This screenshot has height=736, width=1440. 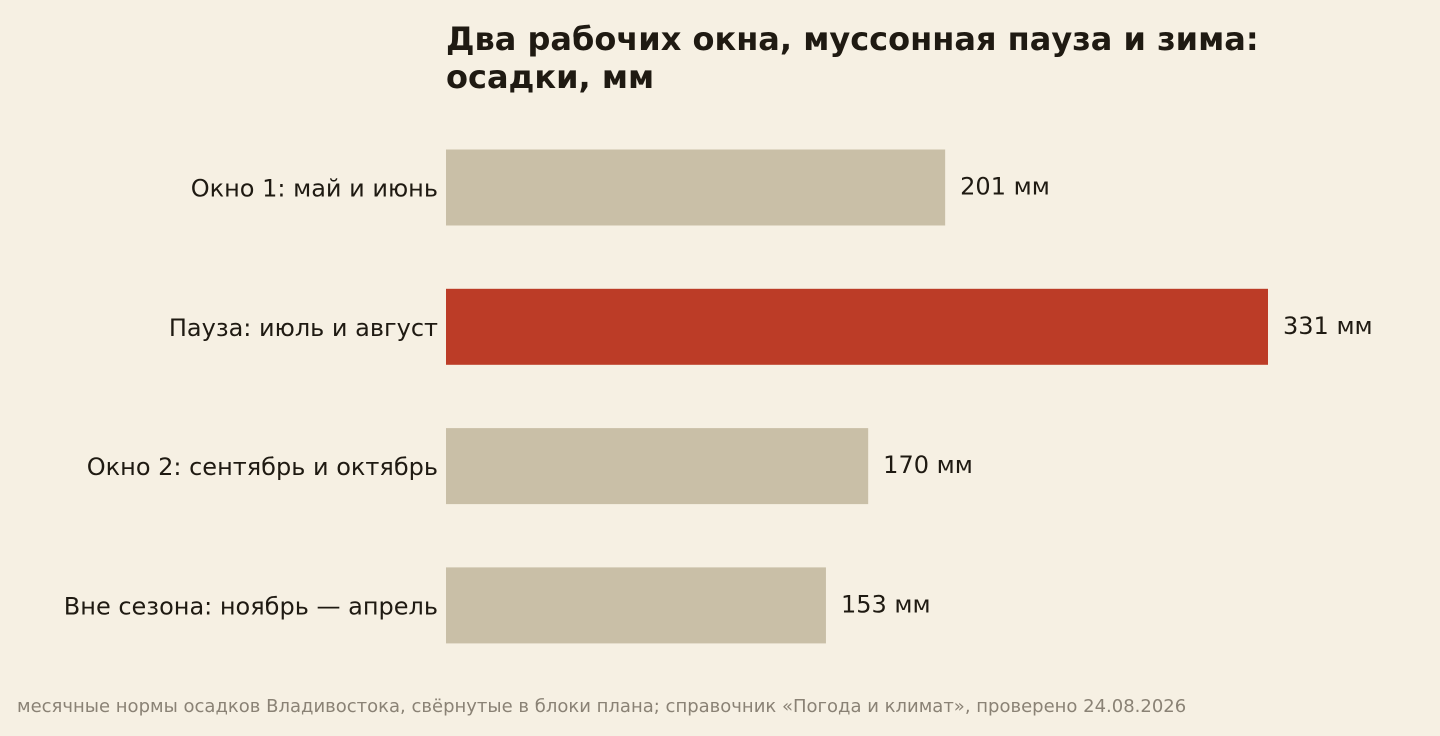 I want to click on category-label-2: Пауза: июль и август, so click(x=303, y=328).